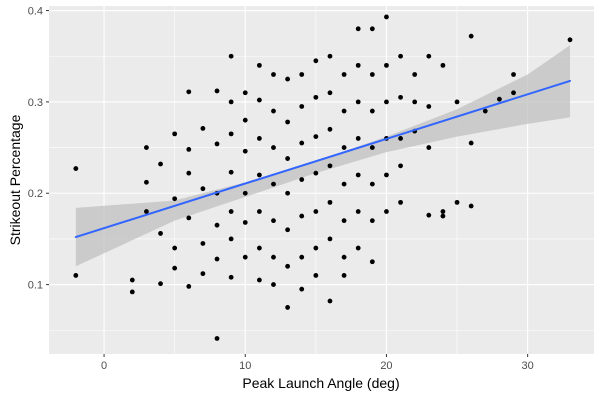 The image size is (600, 400). What do you see at coordinates (15, 179) in the screenshot?
I see `y-axis-title: Strikeout Percentage` at bounding box center [15, 179].